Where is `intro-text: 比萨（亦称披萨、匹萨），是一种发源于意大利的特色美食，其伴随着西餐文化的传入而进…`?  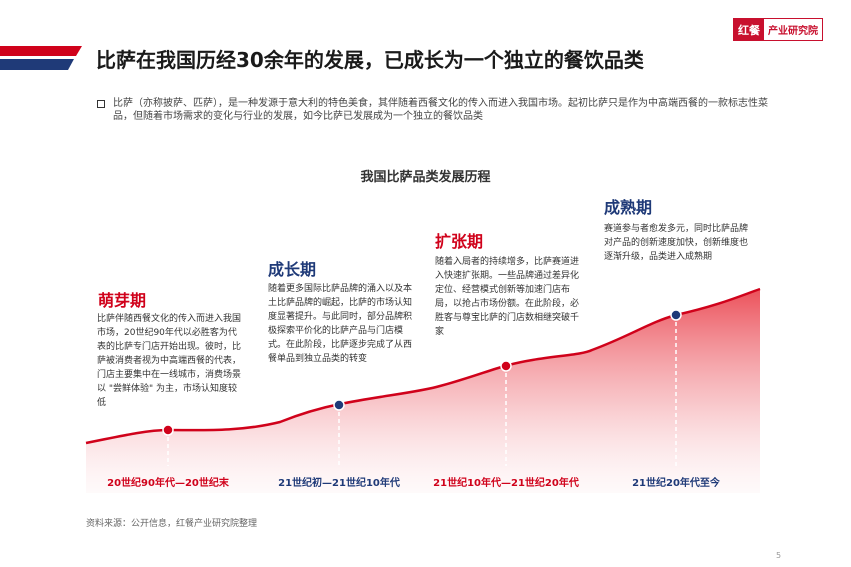
intro-text: 比萨（亦称披萨、匹萨），是一种发源于意大利的特色美食，其伴随着西餐文化的传入而进… is located at coordinates (440, 110).